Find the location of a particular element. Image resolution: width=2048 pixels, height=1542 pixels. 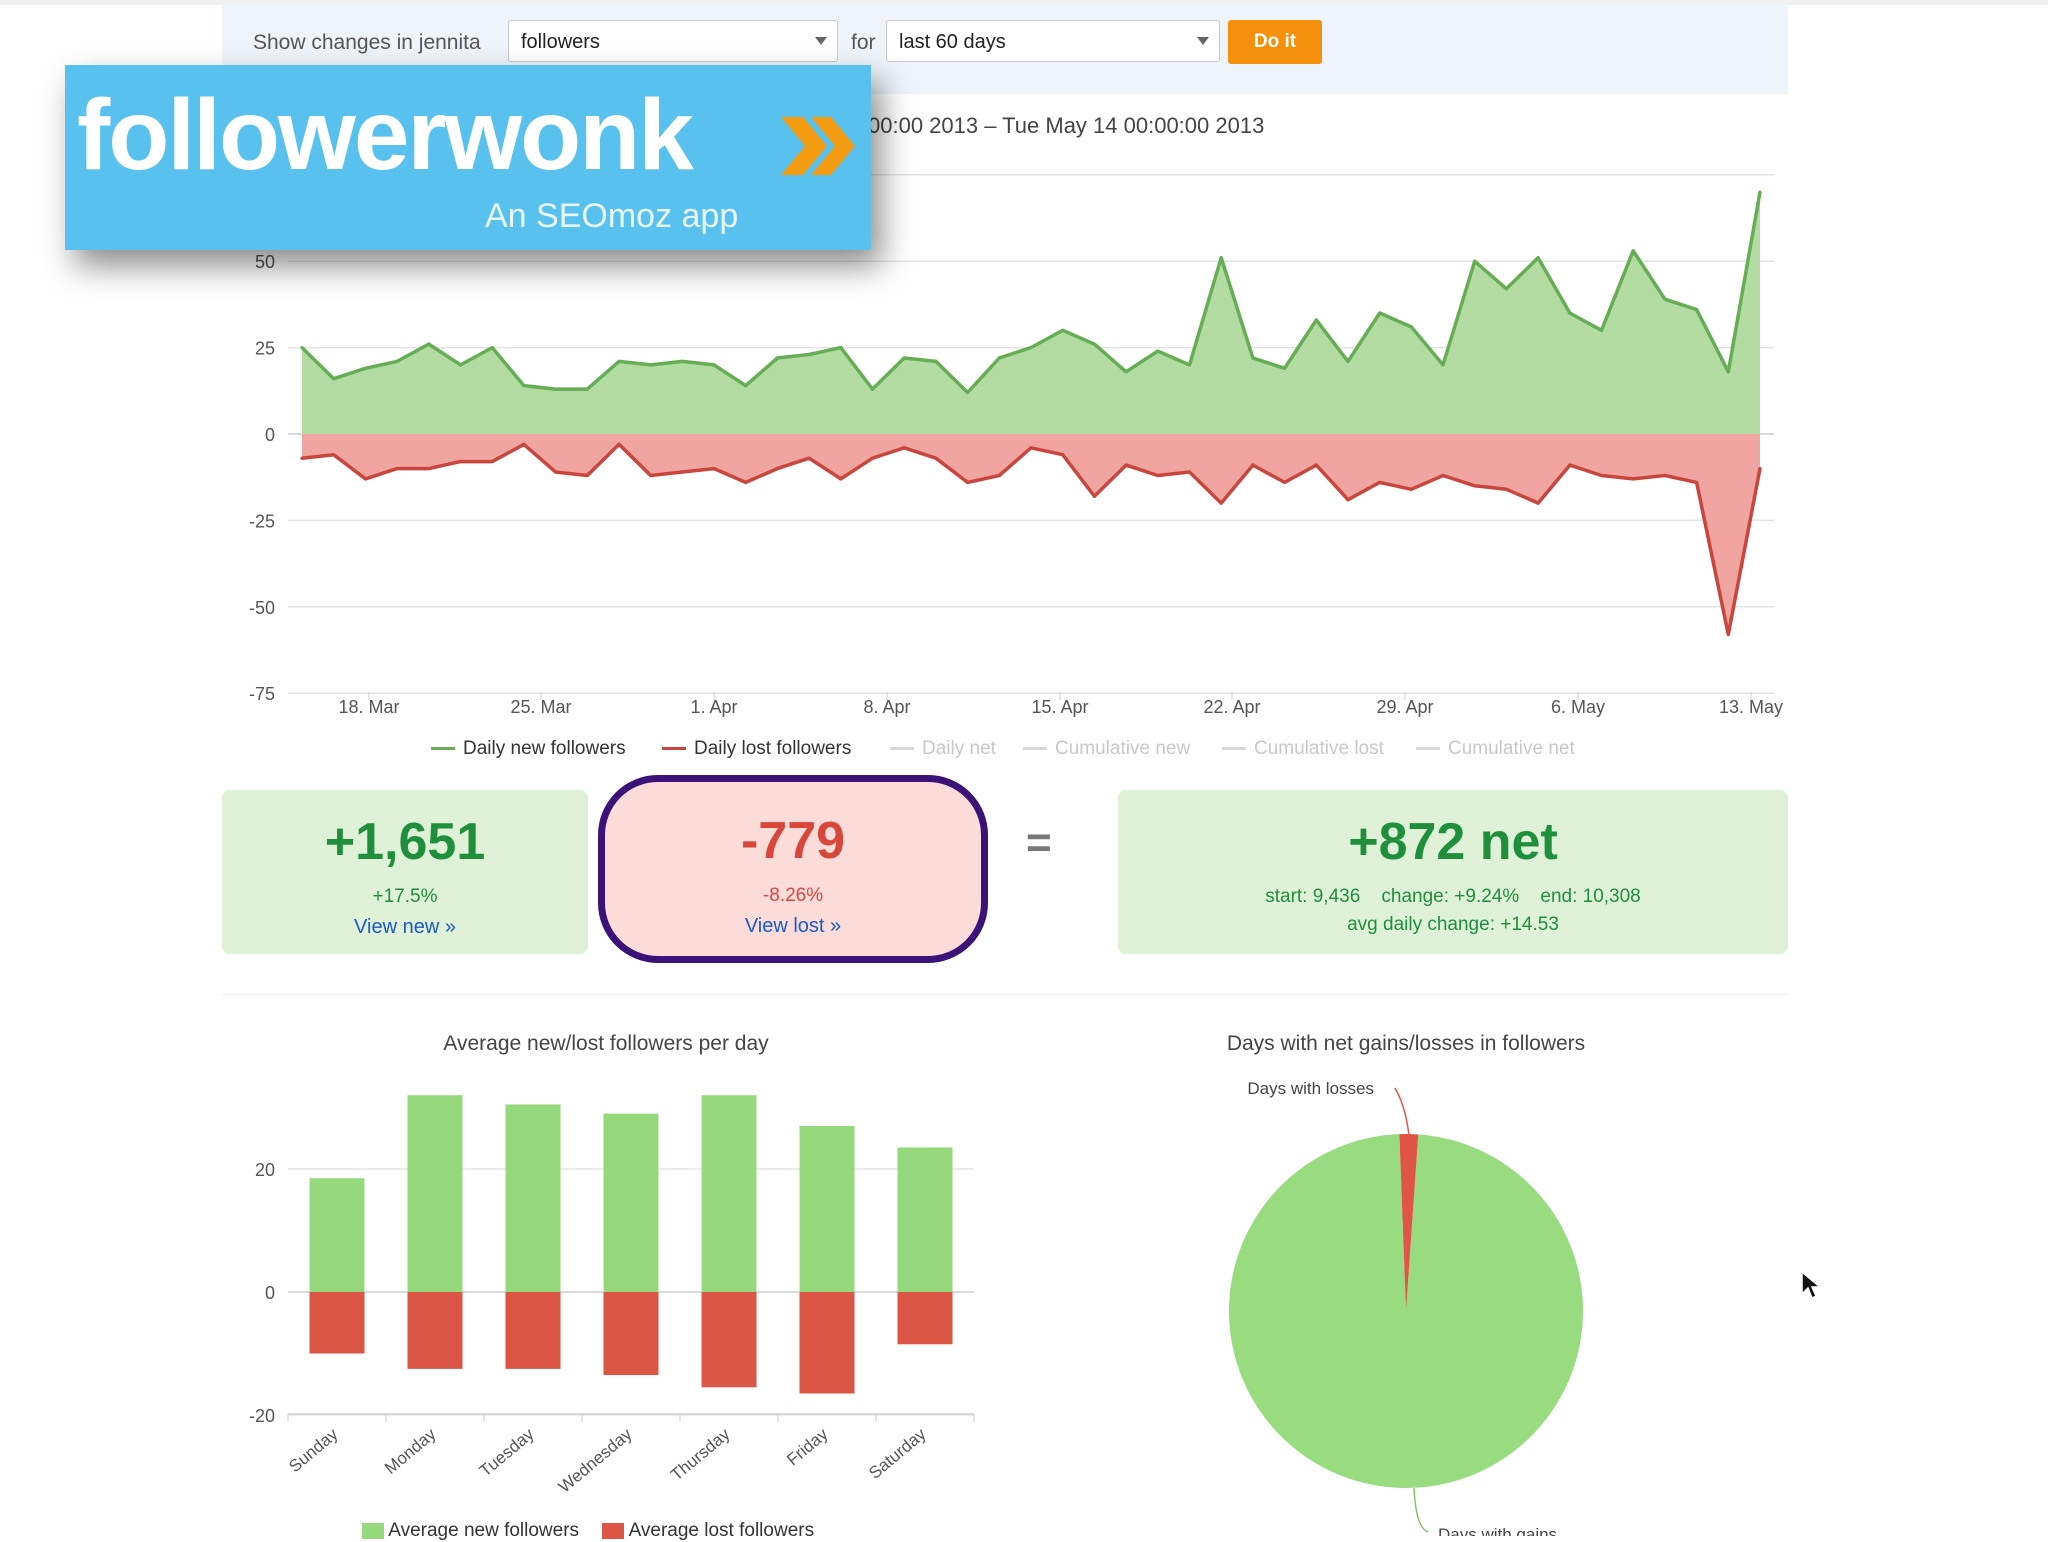

legend-label: Average lost followers is located at coordinates (721, 1530).